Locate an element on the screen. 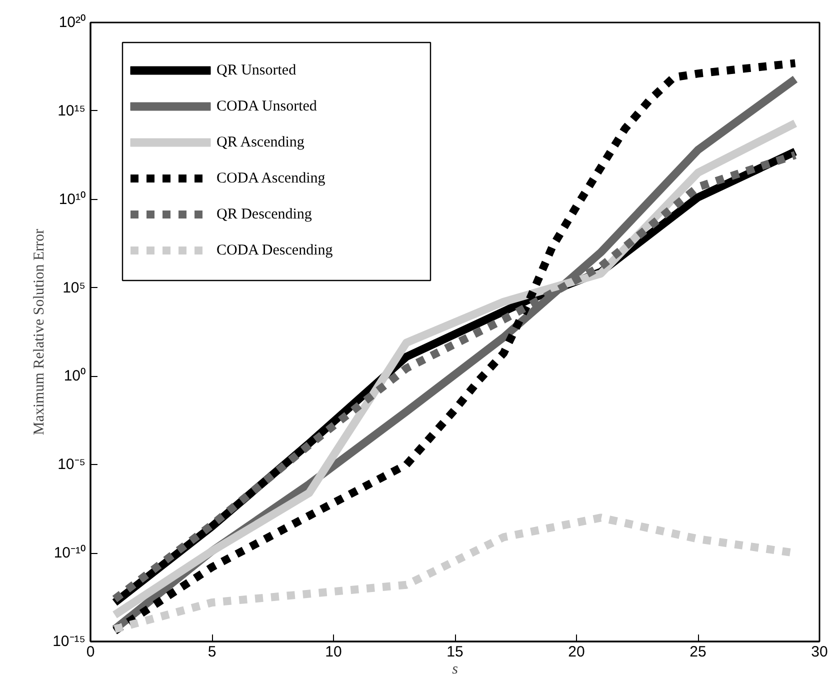 Image resolution: width=835 pixels, height=686 pixels. legend-label: CODA Ascending is located at coordinates (271, 178).